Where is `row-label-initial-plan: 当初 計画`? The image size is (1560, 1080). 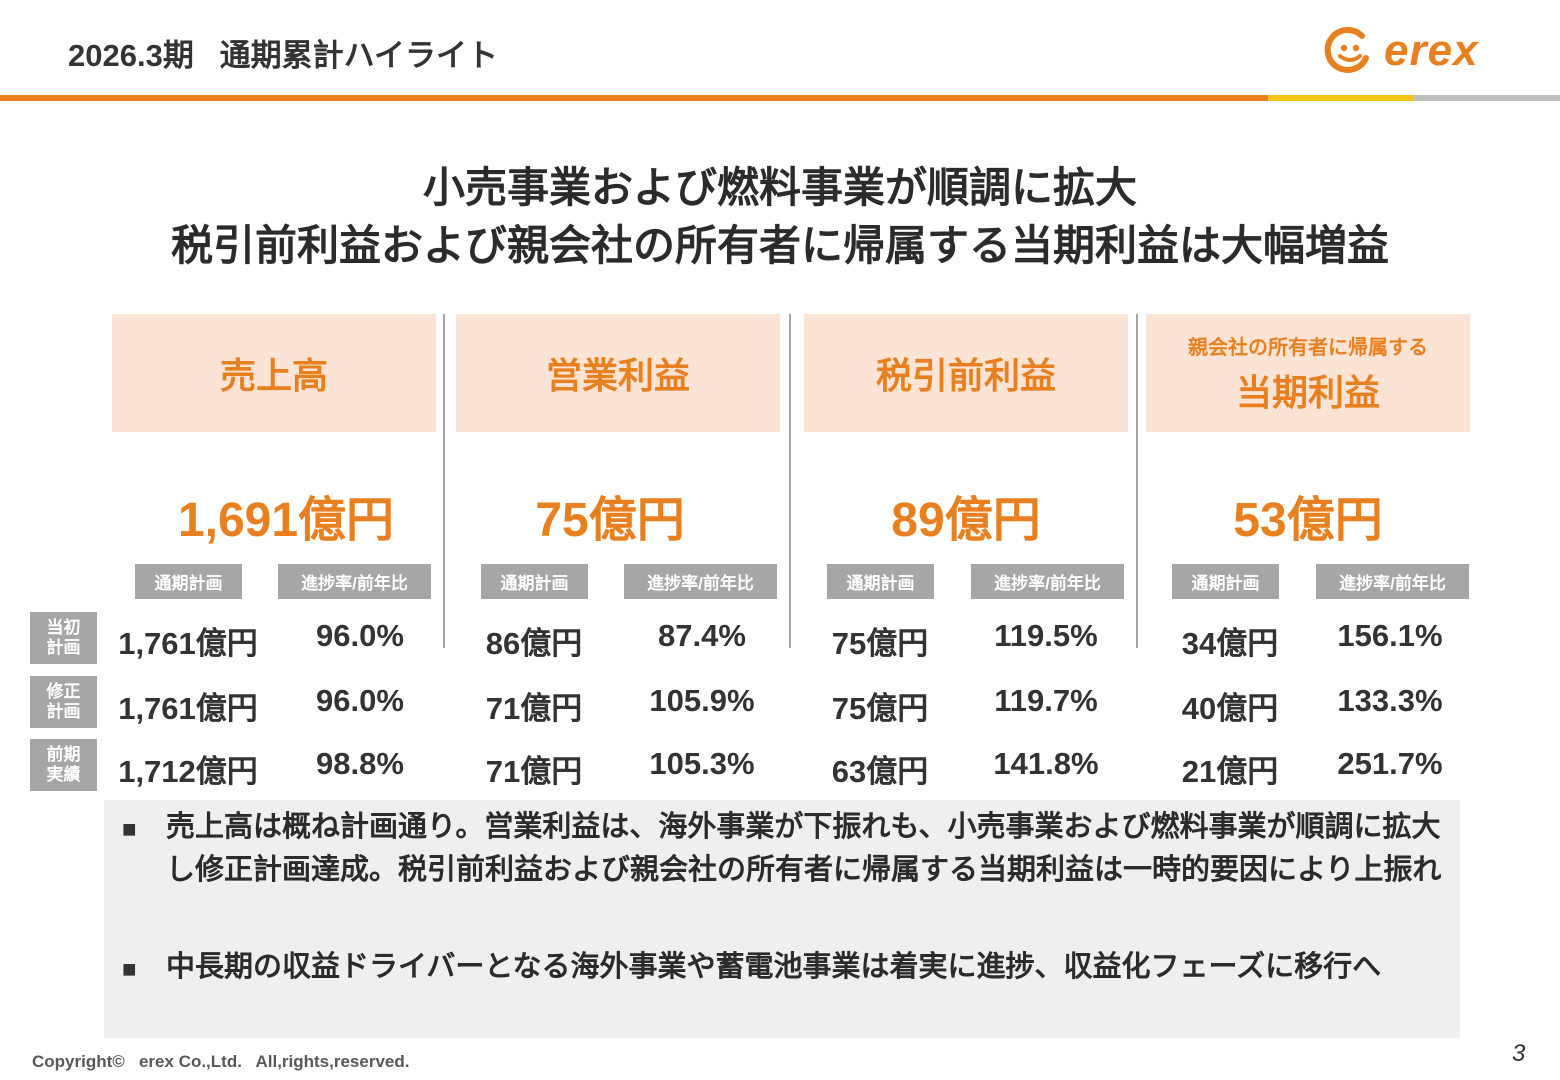 row-label-initial-plan: 当初 計画 is located at coordinates (63, 638).